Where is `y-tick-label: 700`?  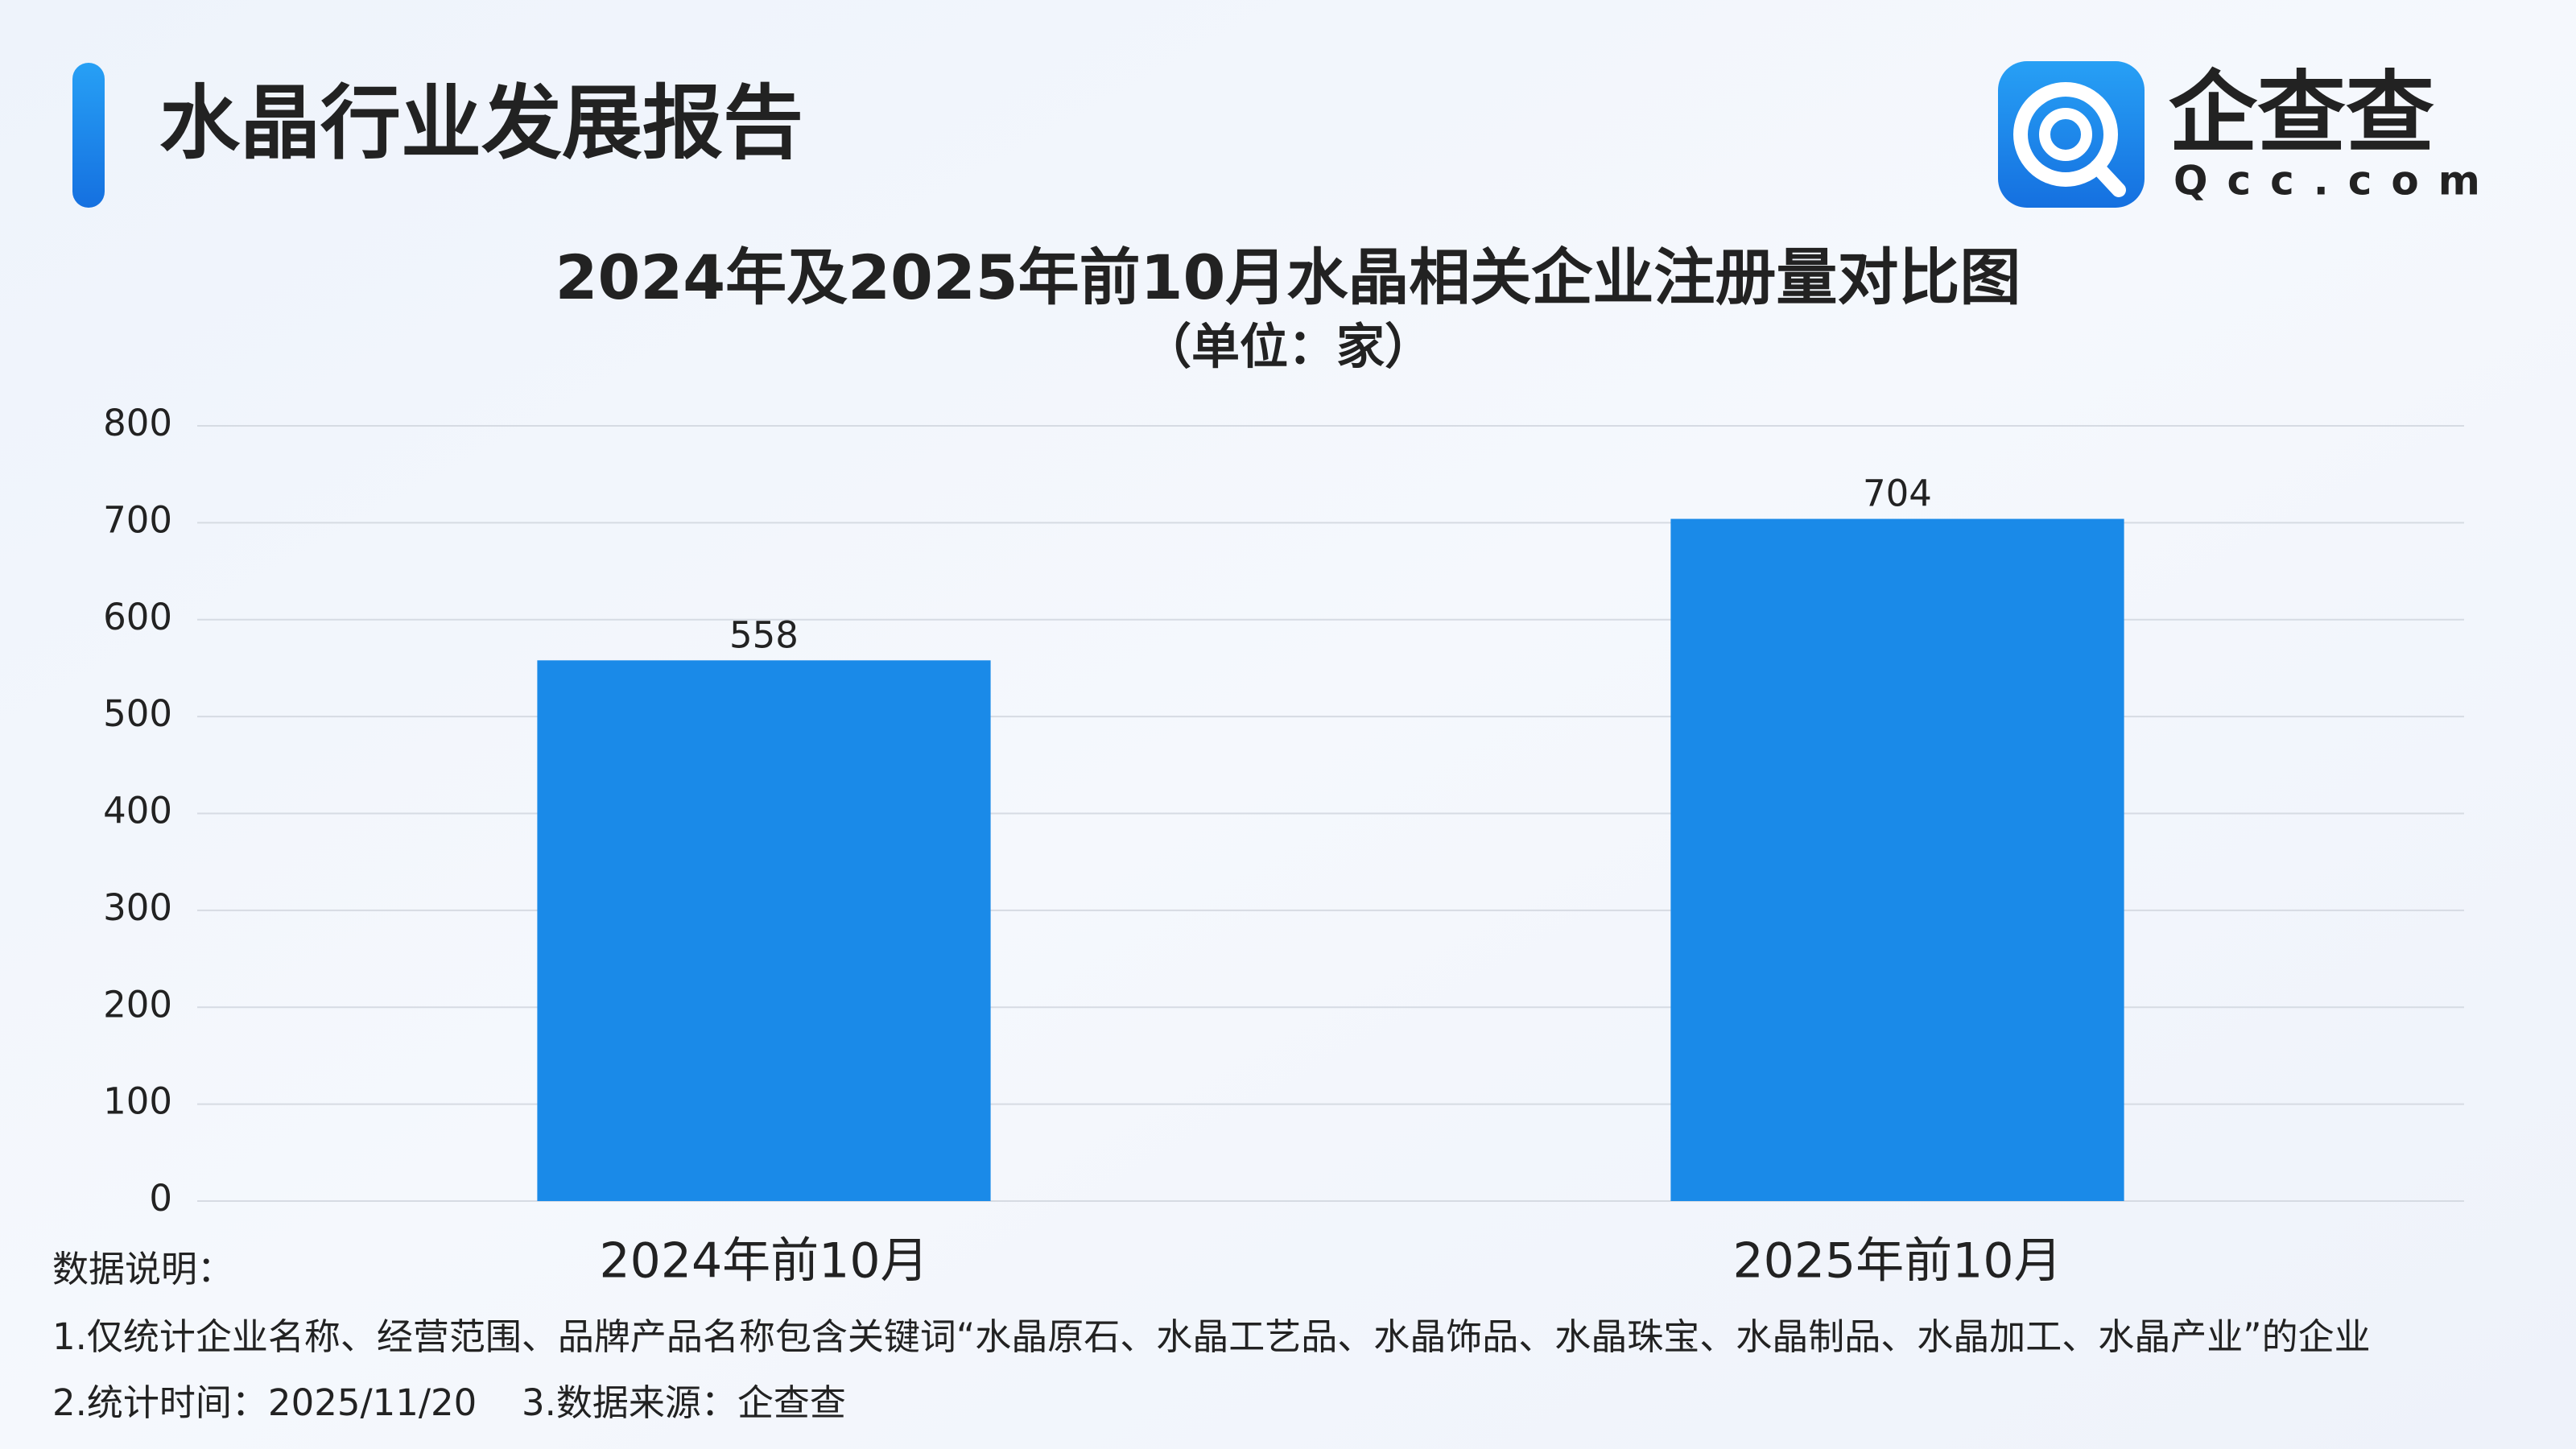
y-tick-label: 700 is located at coordinates (137, 519).